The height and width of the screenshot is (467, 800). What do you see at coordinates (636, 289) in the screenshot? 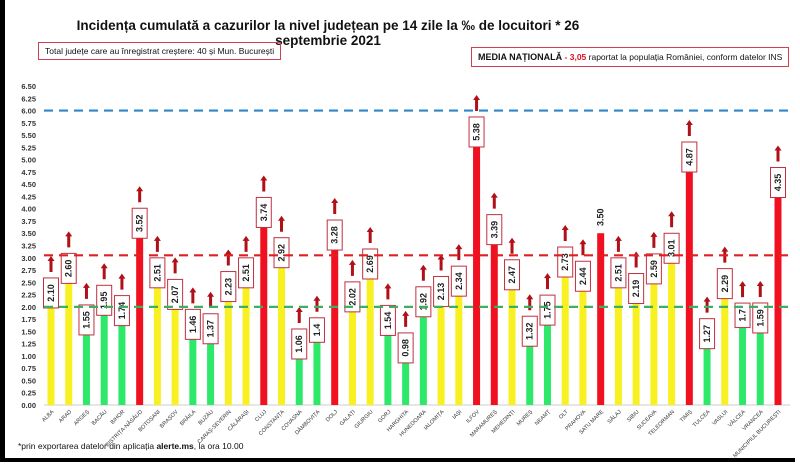
I see `value-label: 2.19` at bounding box center [636, 289].